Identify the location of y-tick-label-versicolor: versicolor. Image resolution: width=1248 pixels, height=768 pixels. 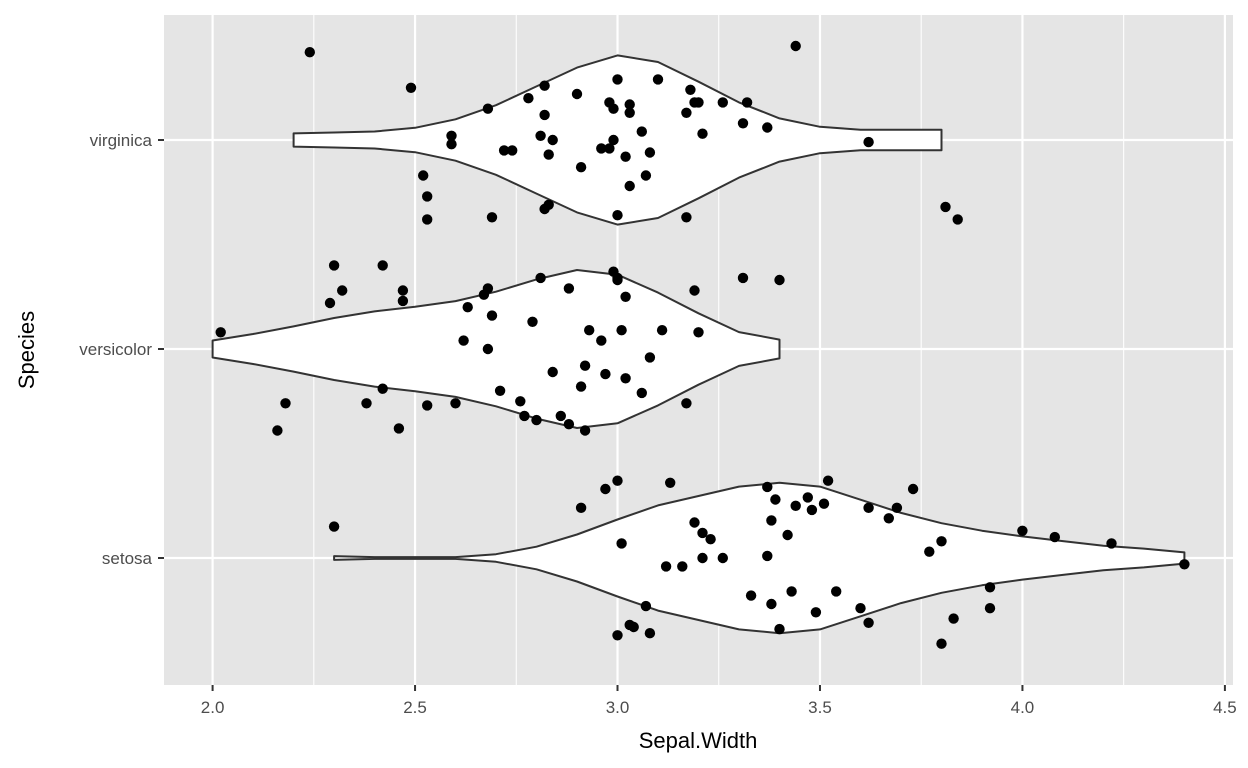
(115, 349).